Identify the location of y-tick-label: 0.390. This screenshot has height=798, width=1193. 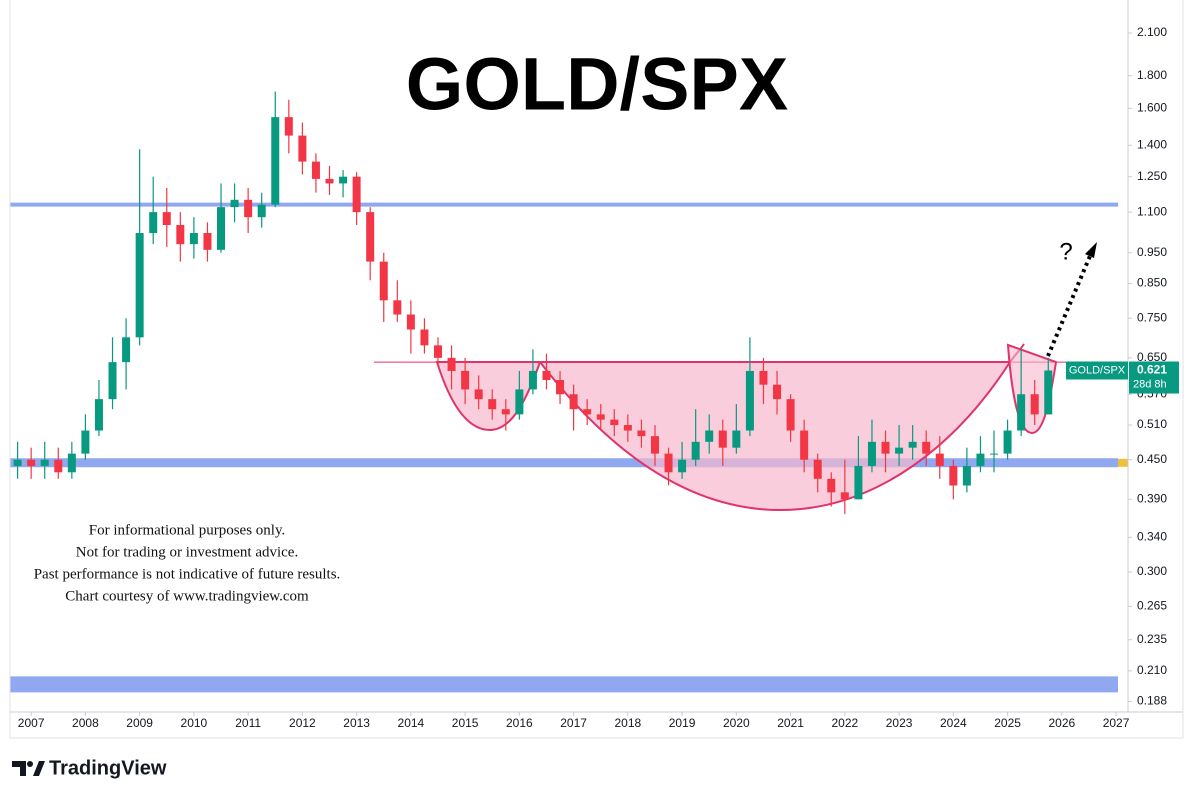
(1152, 499).